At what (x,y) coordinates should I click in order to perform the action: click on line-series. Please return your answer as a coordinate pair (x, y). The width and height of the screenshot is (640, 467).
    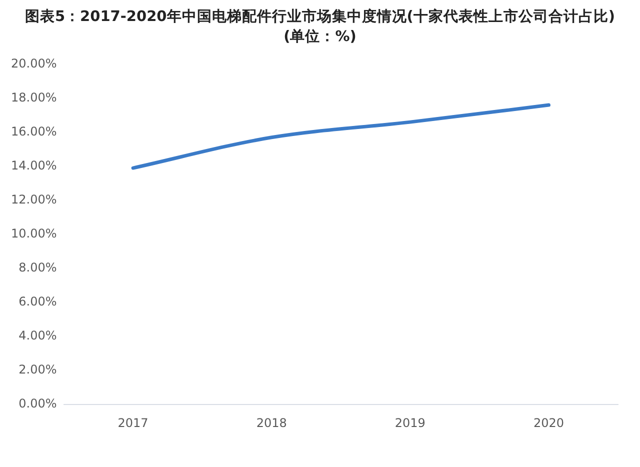
    Looking at the image, I should click on (340, 136).